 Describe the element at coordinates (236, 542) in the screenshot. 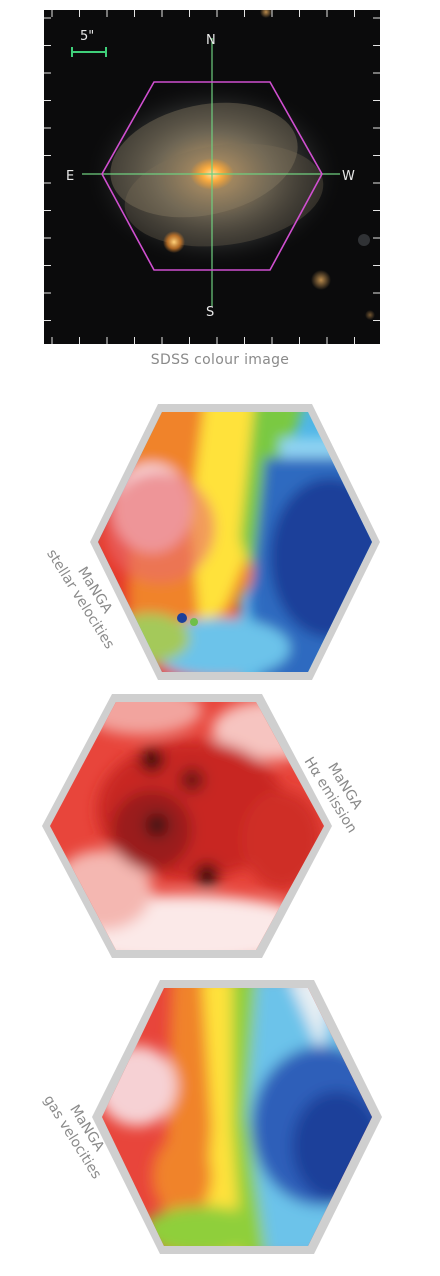

I see `stellar-velocity-map` at that location.